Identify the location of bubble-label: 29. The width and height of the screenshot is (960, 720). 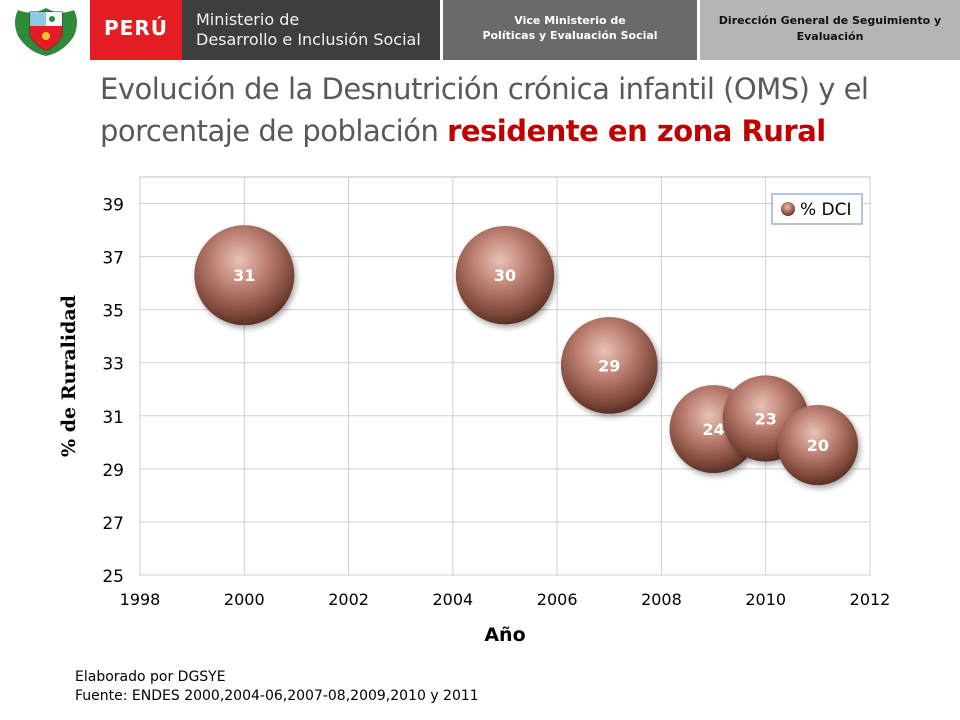
(609, 365).